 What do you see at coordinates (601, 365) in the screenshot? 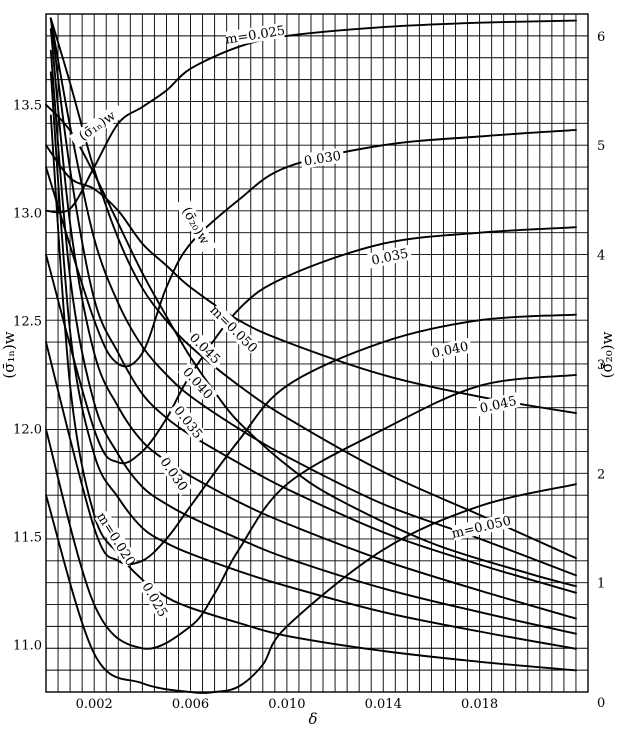
I see `y-right-tick-label: 3` at bounding box center [601, 365].